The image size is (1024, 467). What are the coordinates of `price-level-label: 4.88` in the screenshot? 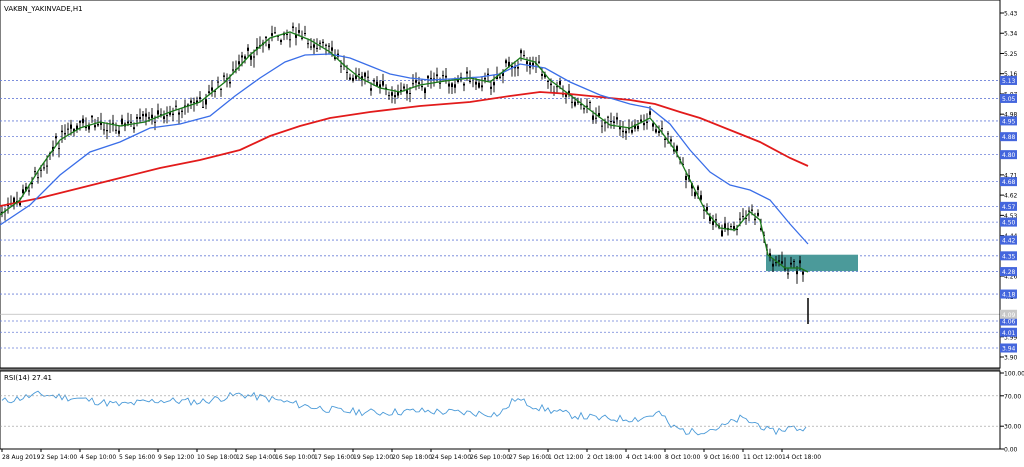 It's located at (1009, 137).